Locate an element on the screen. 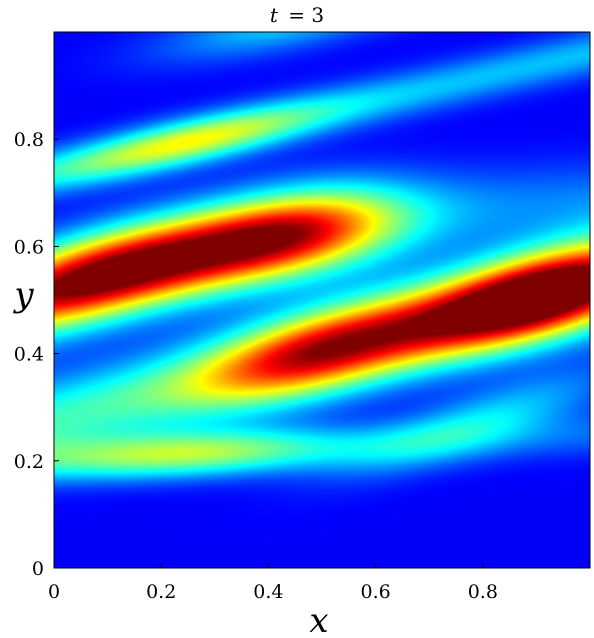  y-tick-label: 0.4 is located at coordinates (29, 355).